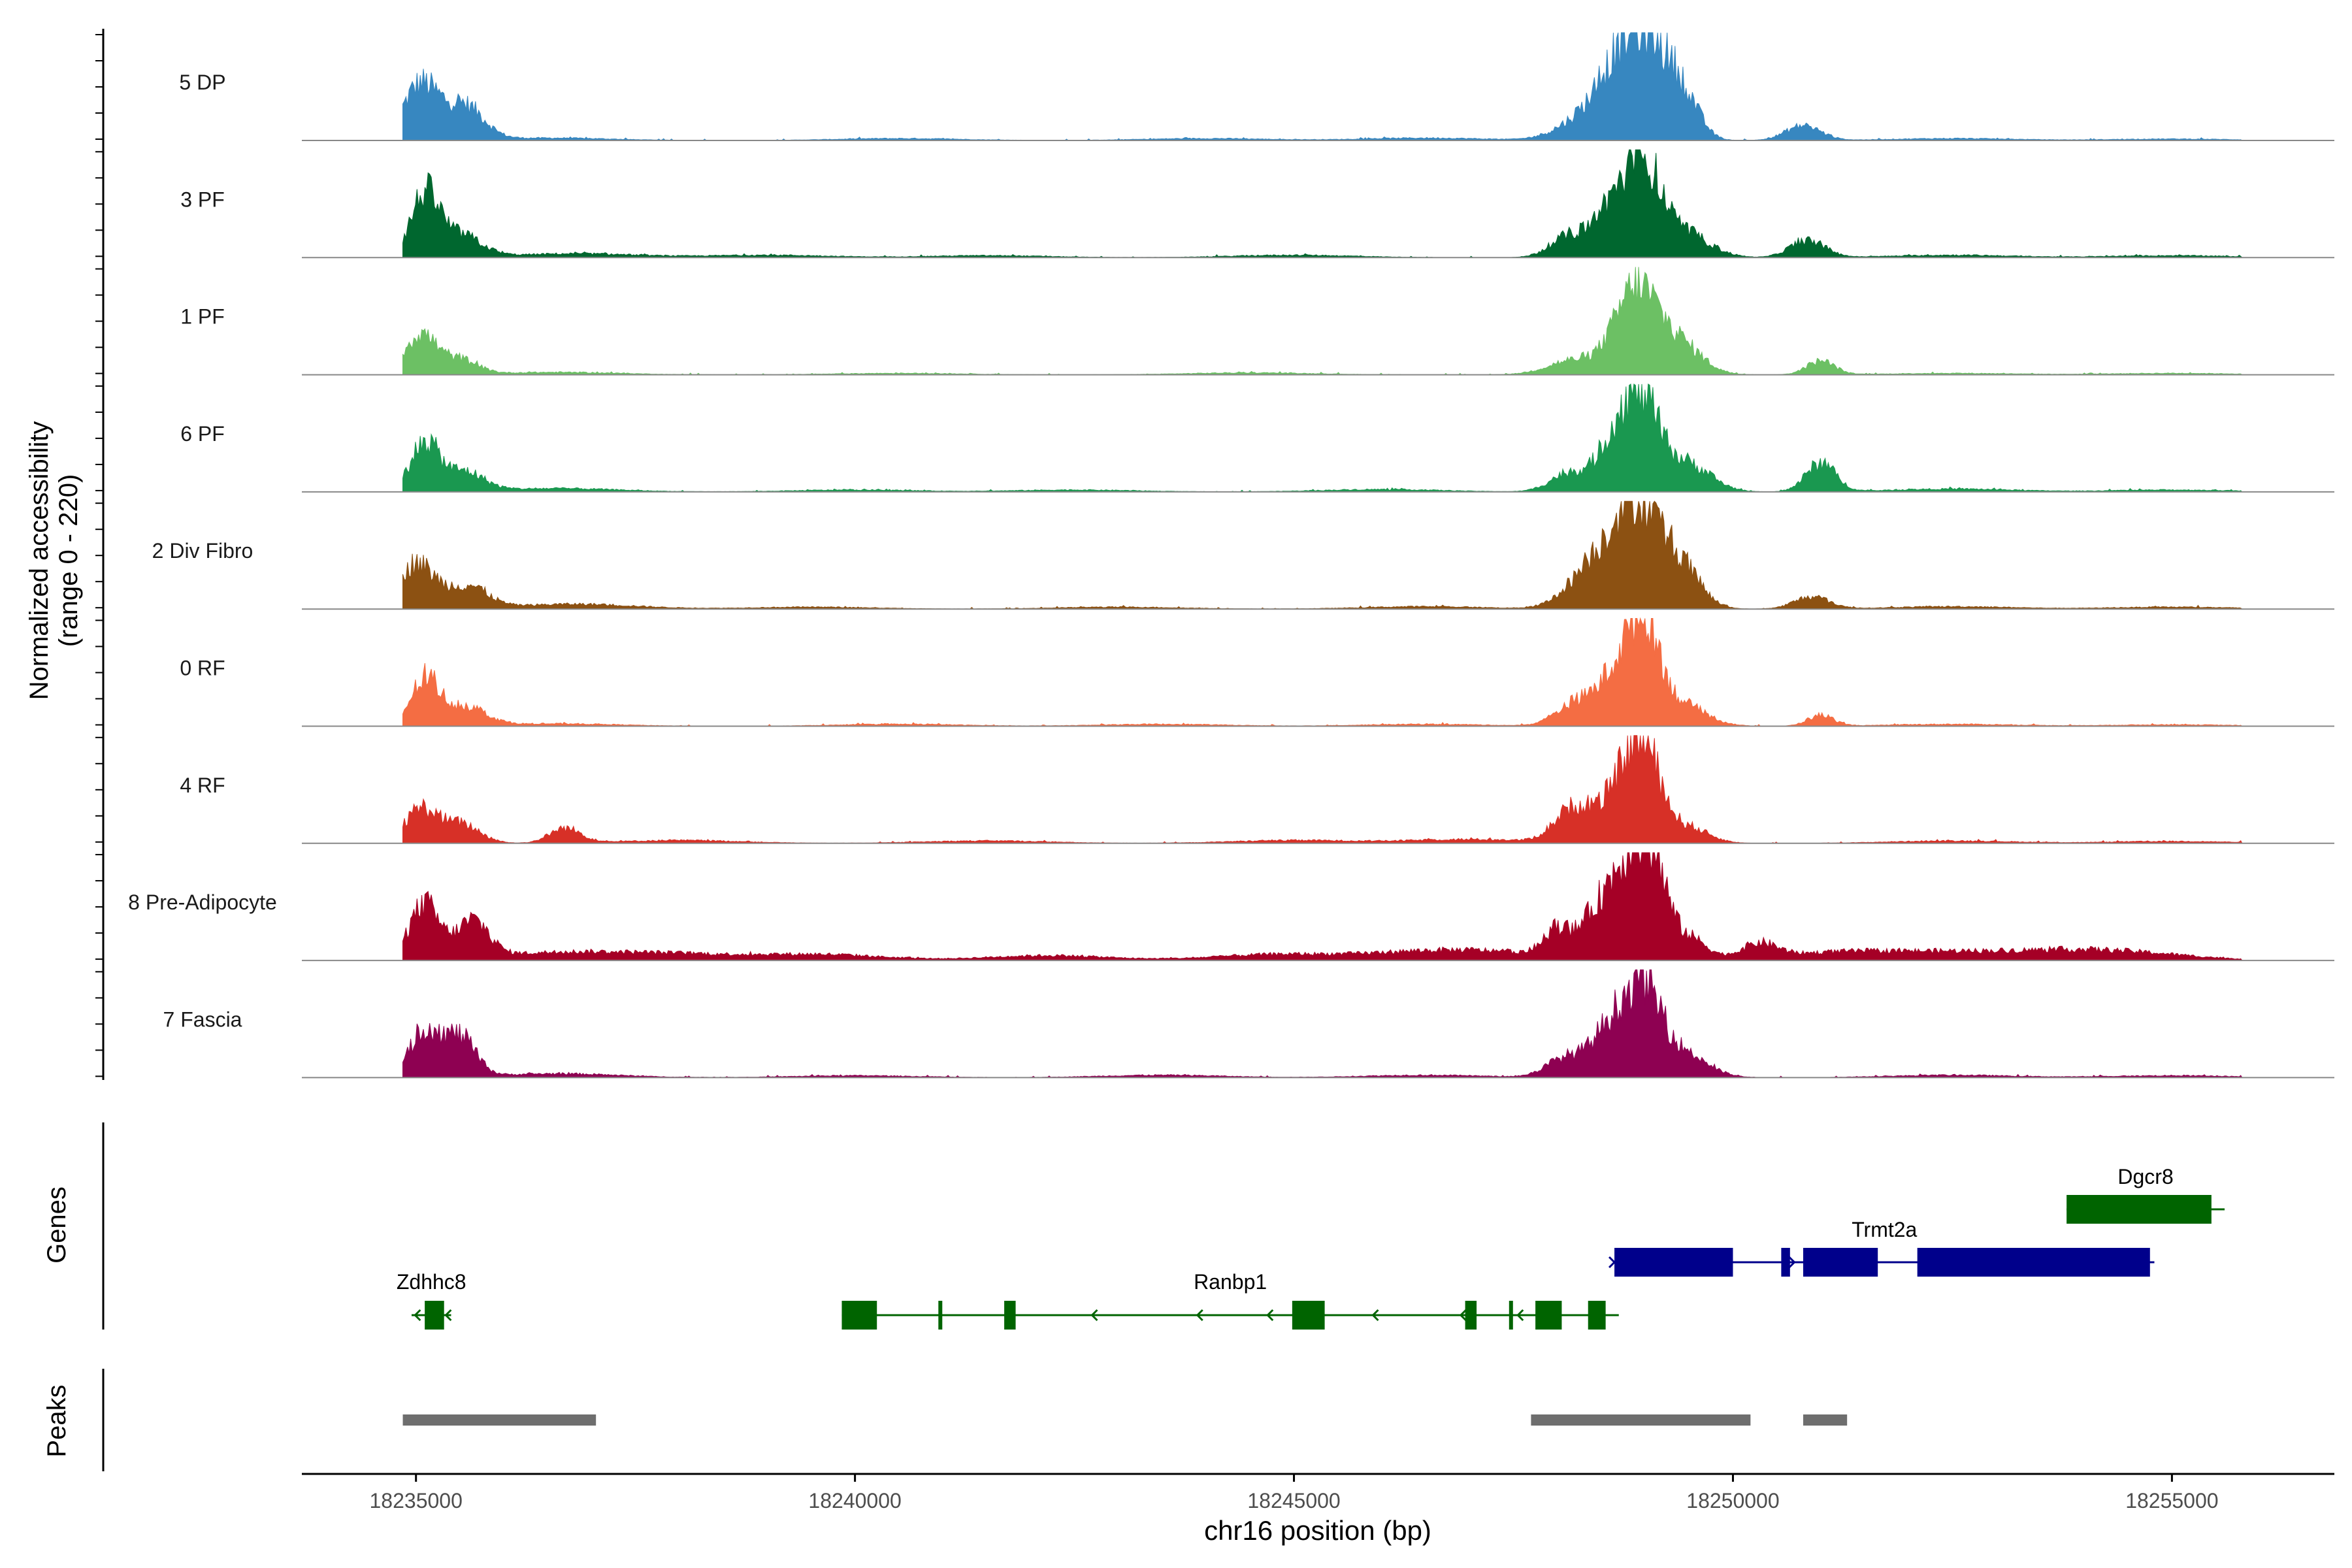  I want to click on track-5-dp: 5 DP, so click(1256, 86).